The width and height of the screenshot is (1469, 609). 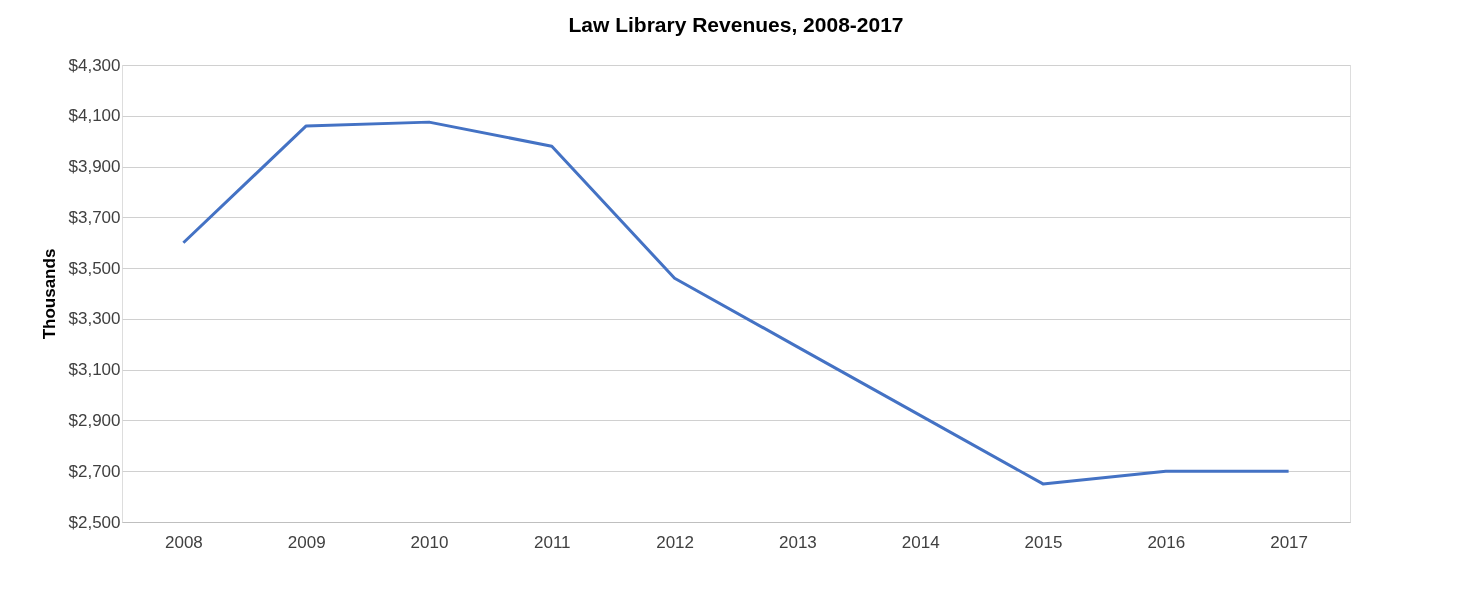 What do you see at coordinates (552, 542) in the screenshot?
I see `x-tick-label: 2011` at bounding box center [552, 542].